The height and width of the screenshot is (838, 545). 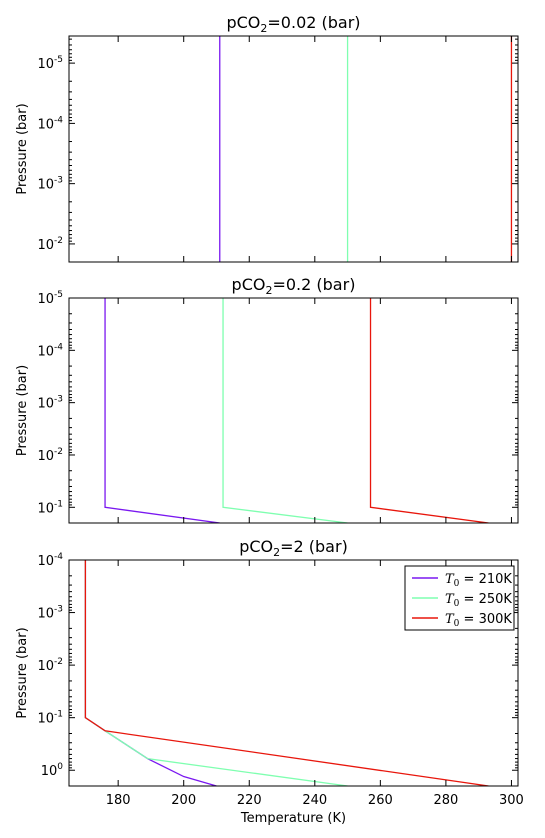 I want to click on legend: T0 = 210K T0 = 250K T0 = 300K, so click(x=459, y=598).